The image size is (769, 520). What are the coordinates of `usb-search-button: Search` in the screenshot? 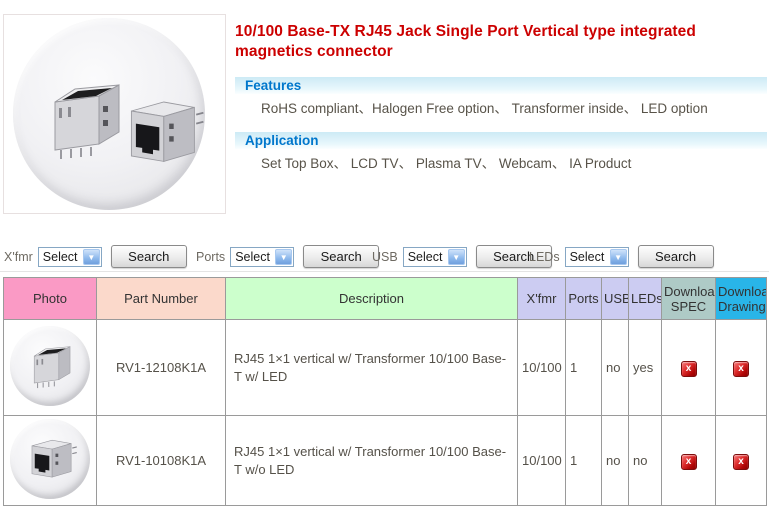 It's located at (513, 256).